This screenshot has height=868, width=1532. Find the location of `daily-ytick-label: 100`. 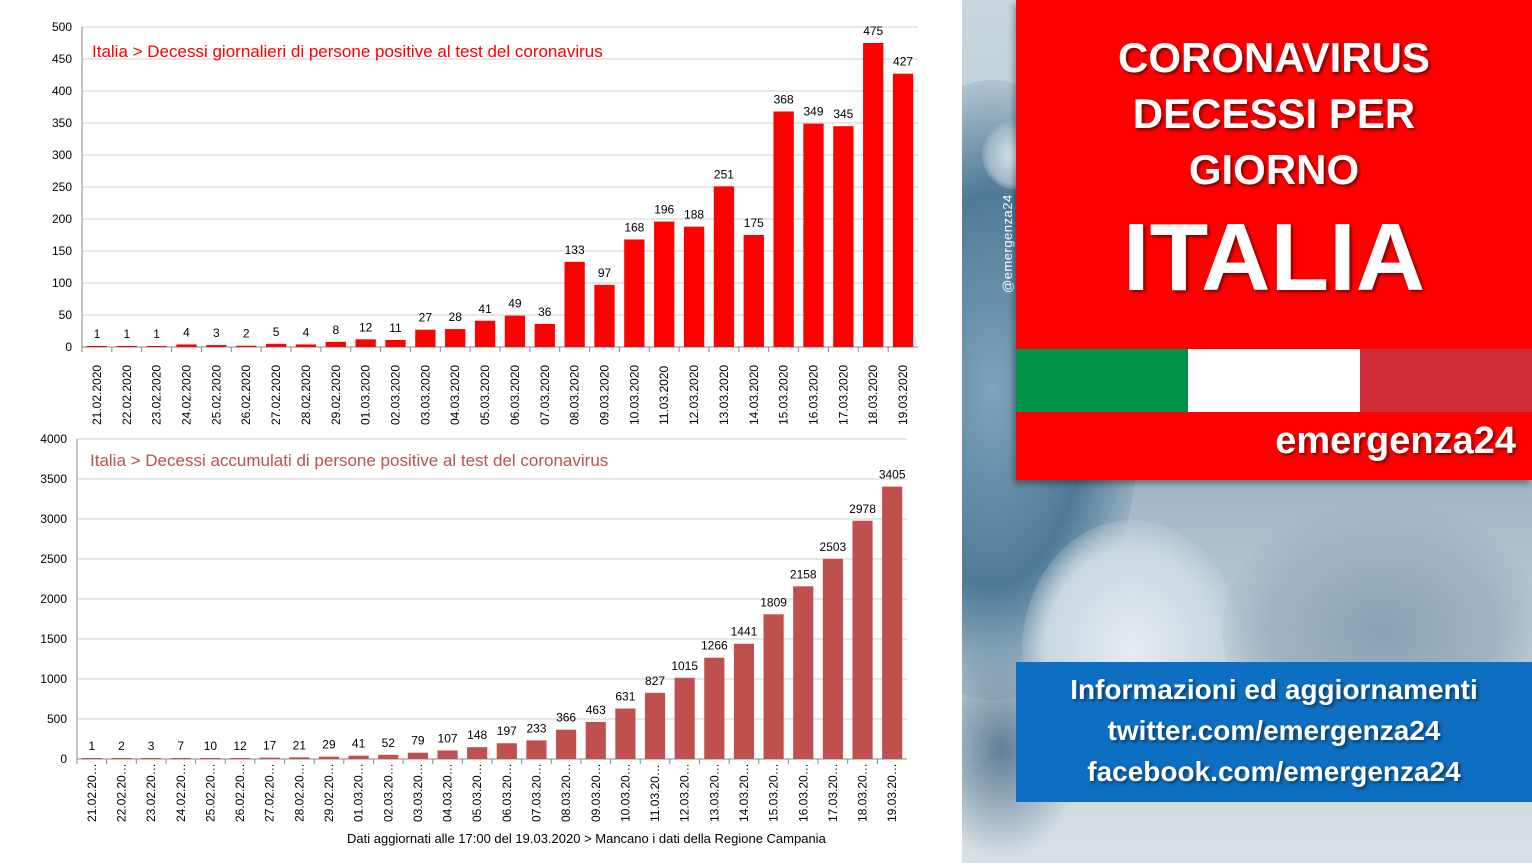

daily-ytick-label: 100 is located at coordinates (62, 283).